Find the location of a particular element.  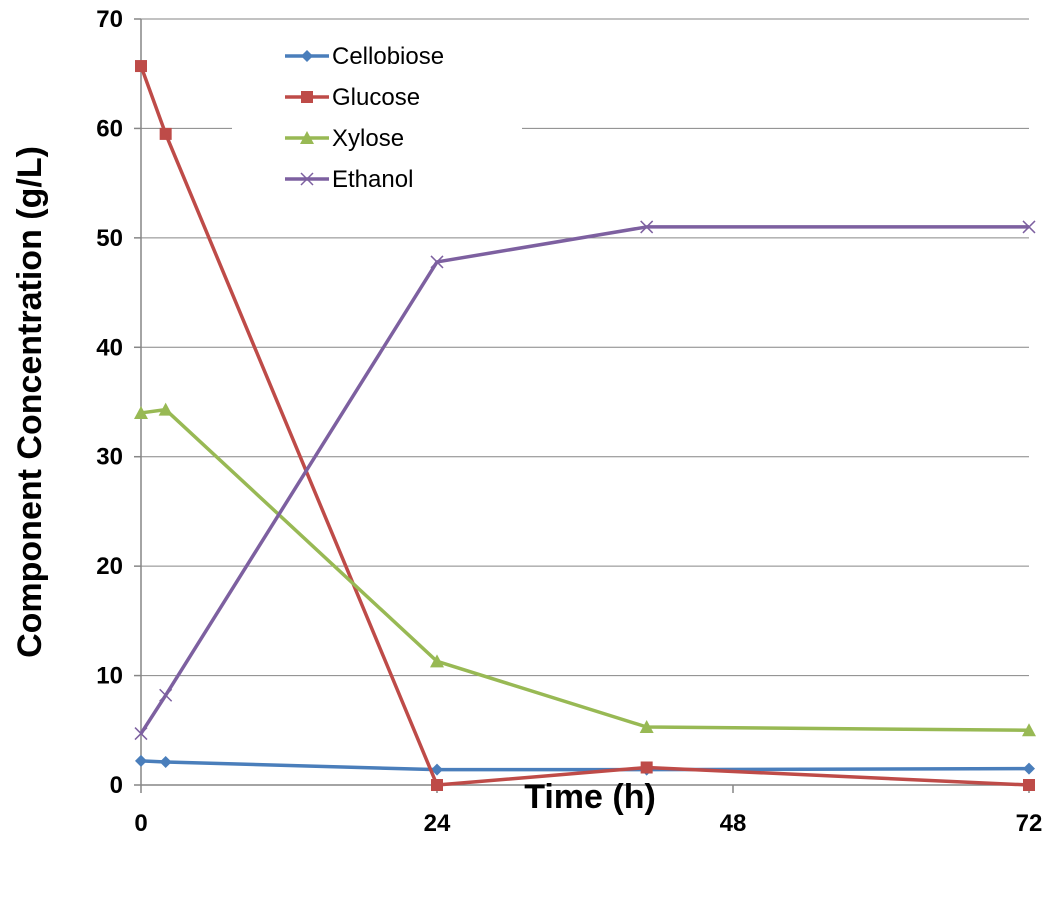

legend-label-ethanol: Ethanol is located at coordinates (372, 179).